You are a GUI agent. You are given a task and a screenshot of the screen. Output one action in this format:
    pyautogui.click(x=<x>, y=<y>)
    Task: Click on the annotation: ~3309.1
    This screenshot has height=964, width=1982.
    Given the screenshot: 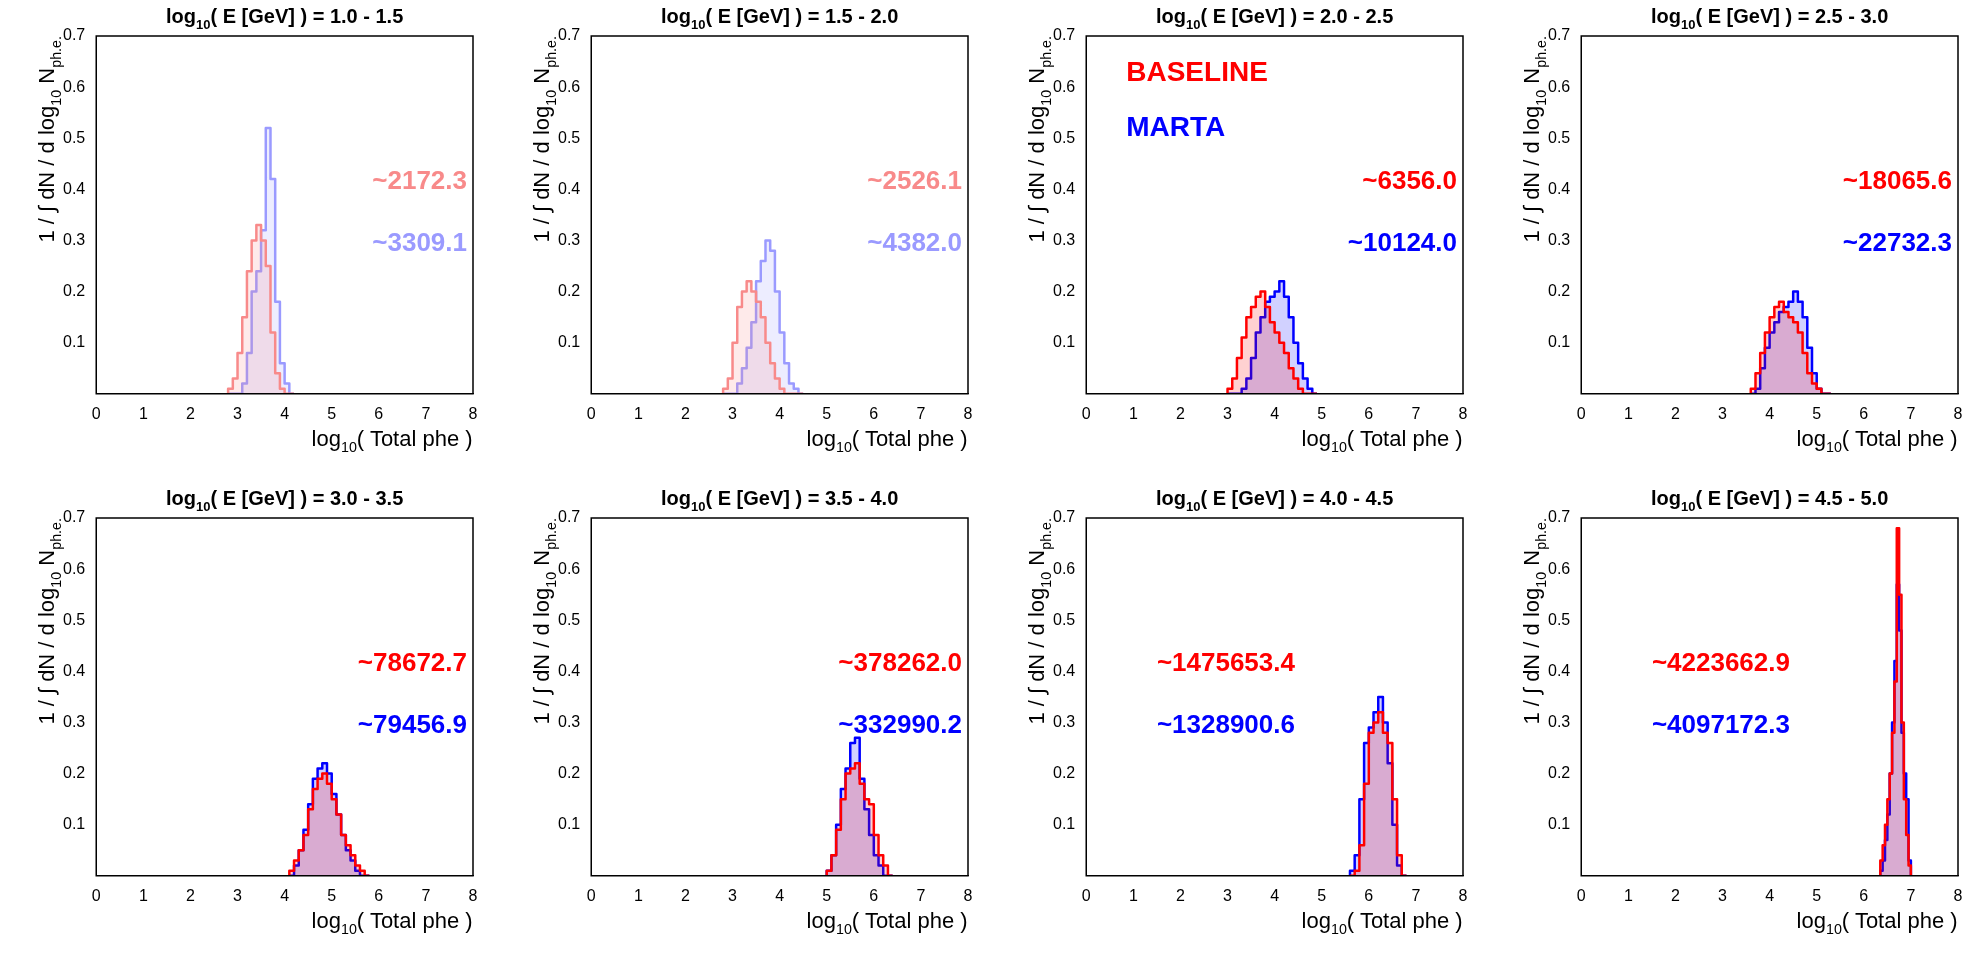 What is the action you would take?
    pyautogui.click(x=420, y=242)
    